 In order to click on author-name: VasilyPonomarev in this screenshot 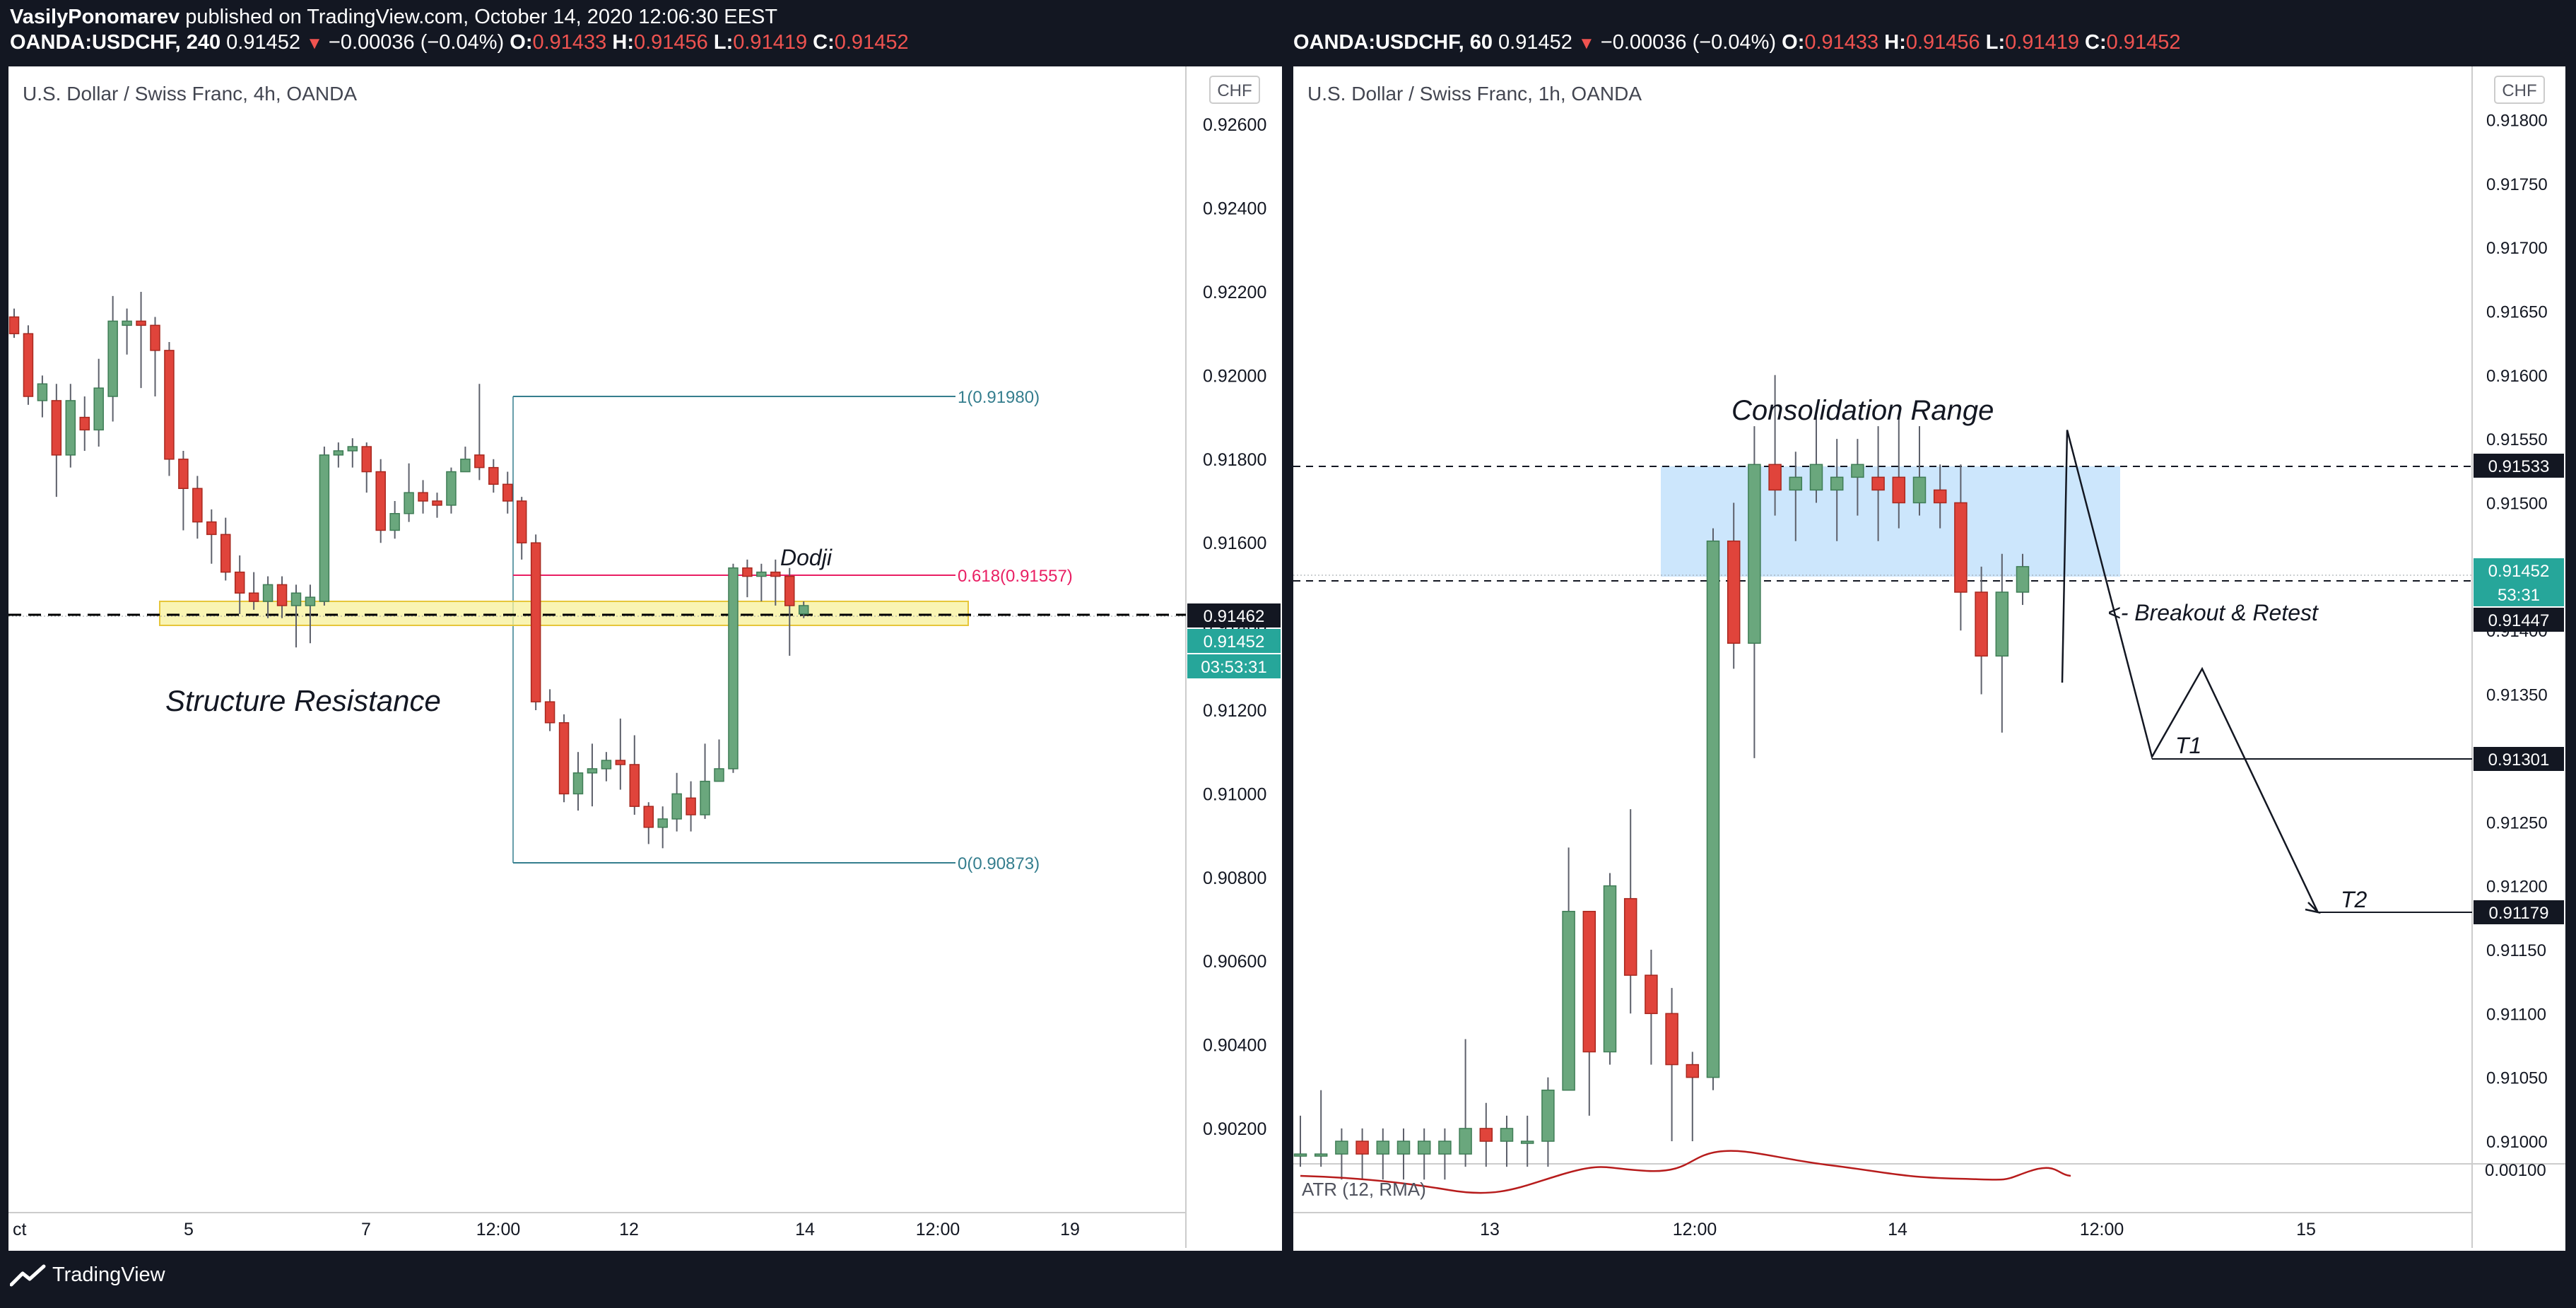, I will do `click(95, 17)`.